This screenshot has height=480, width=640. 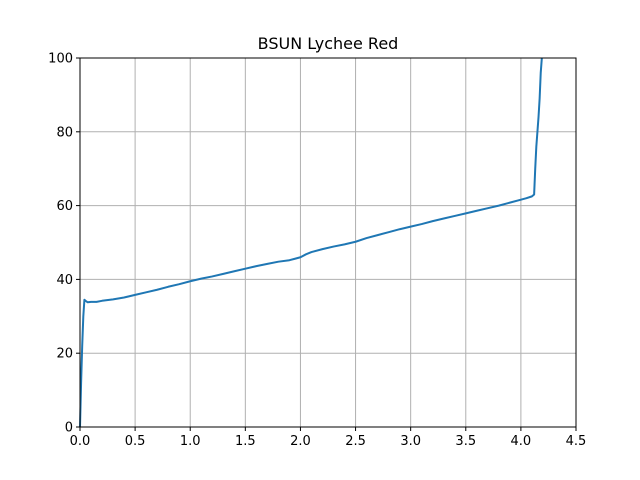 I want to click on x-tick-label: 2.5, so click(x=355, y=441).